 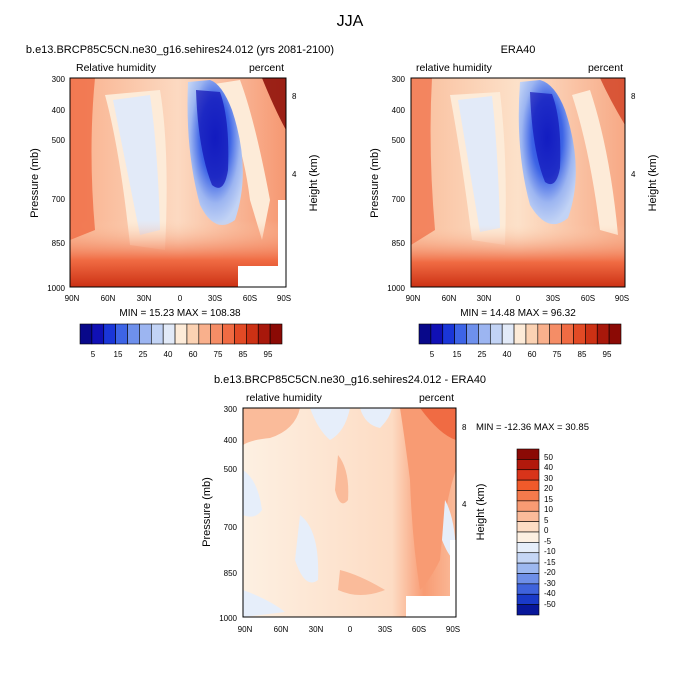 What do you see at coordinates (454, 68) in the screenshot?
I see `subtitle-left: relative humidity` at bounding box center [454, 68].